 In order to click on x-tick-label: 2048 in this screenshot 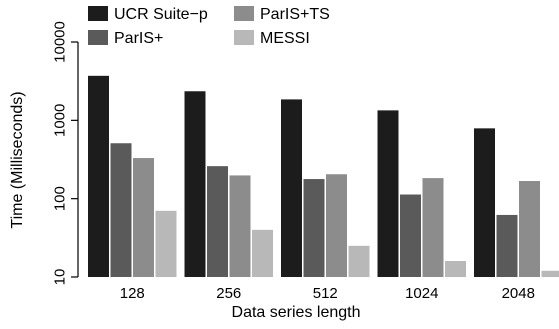, I will do `click(518, 293)`.